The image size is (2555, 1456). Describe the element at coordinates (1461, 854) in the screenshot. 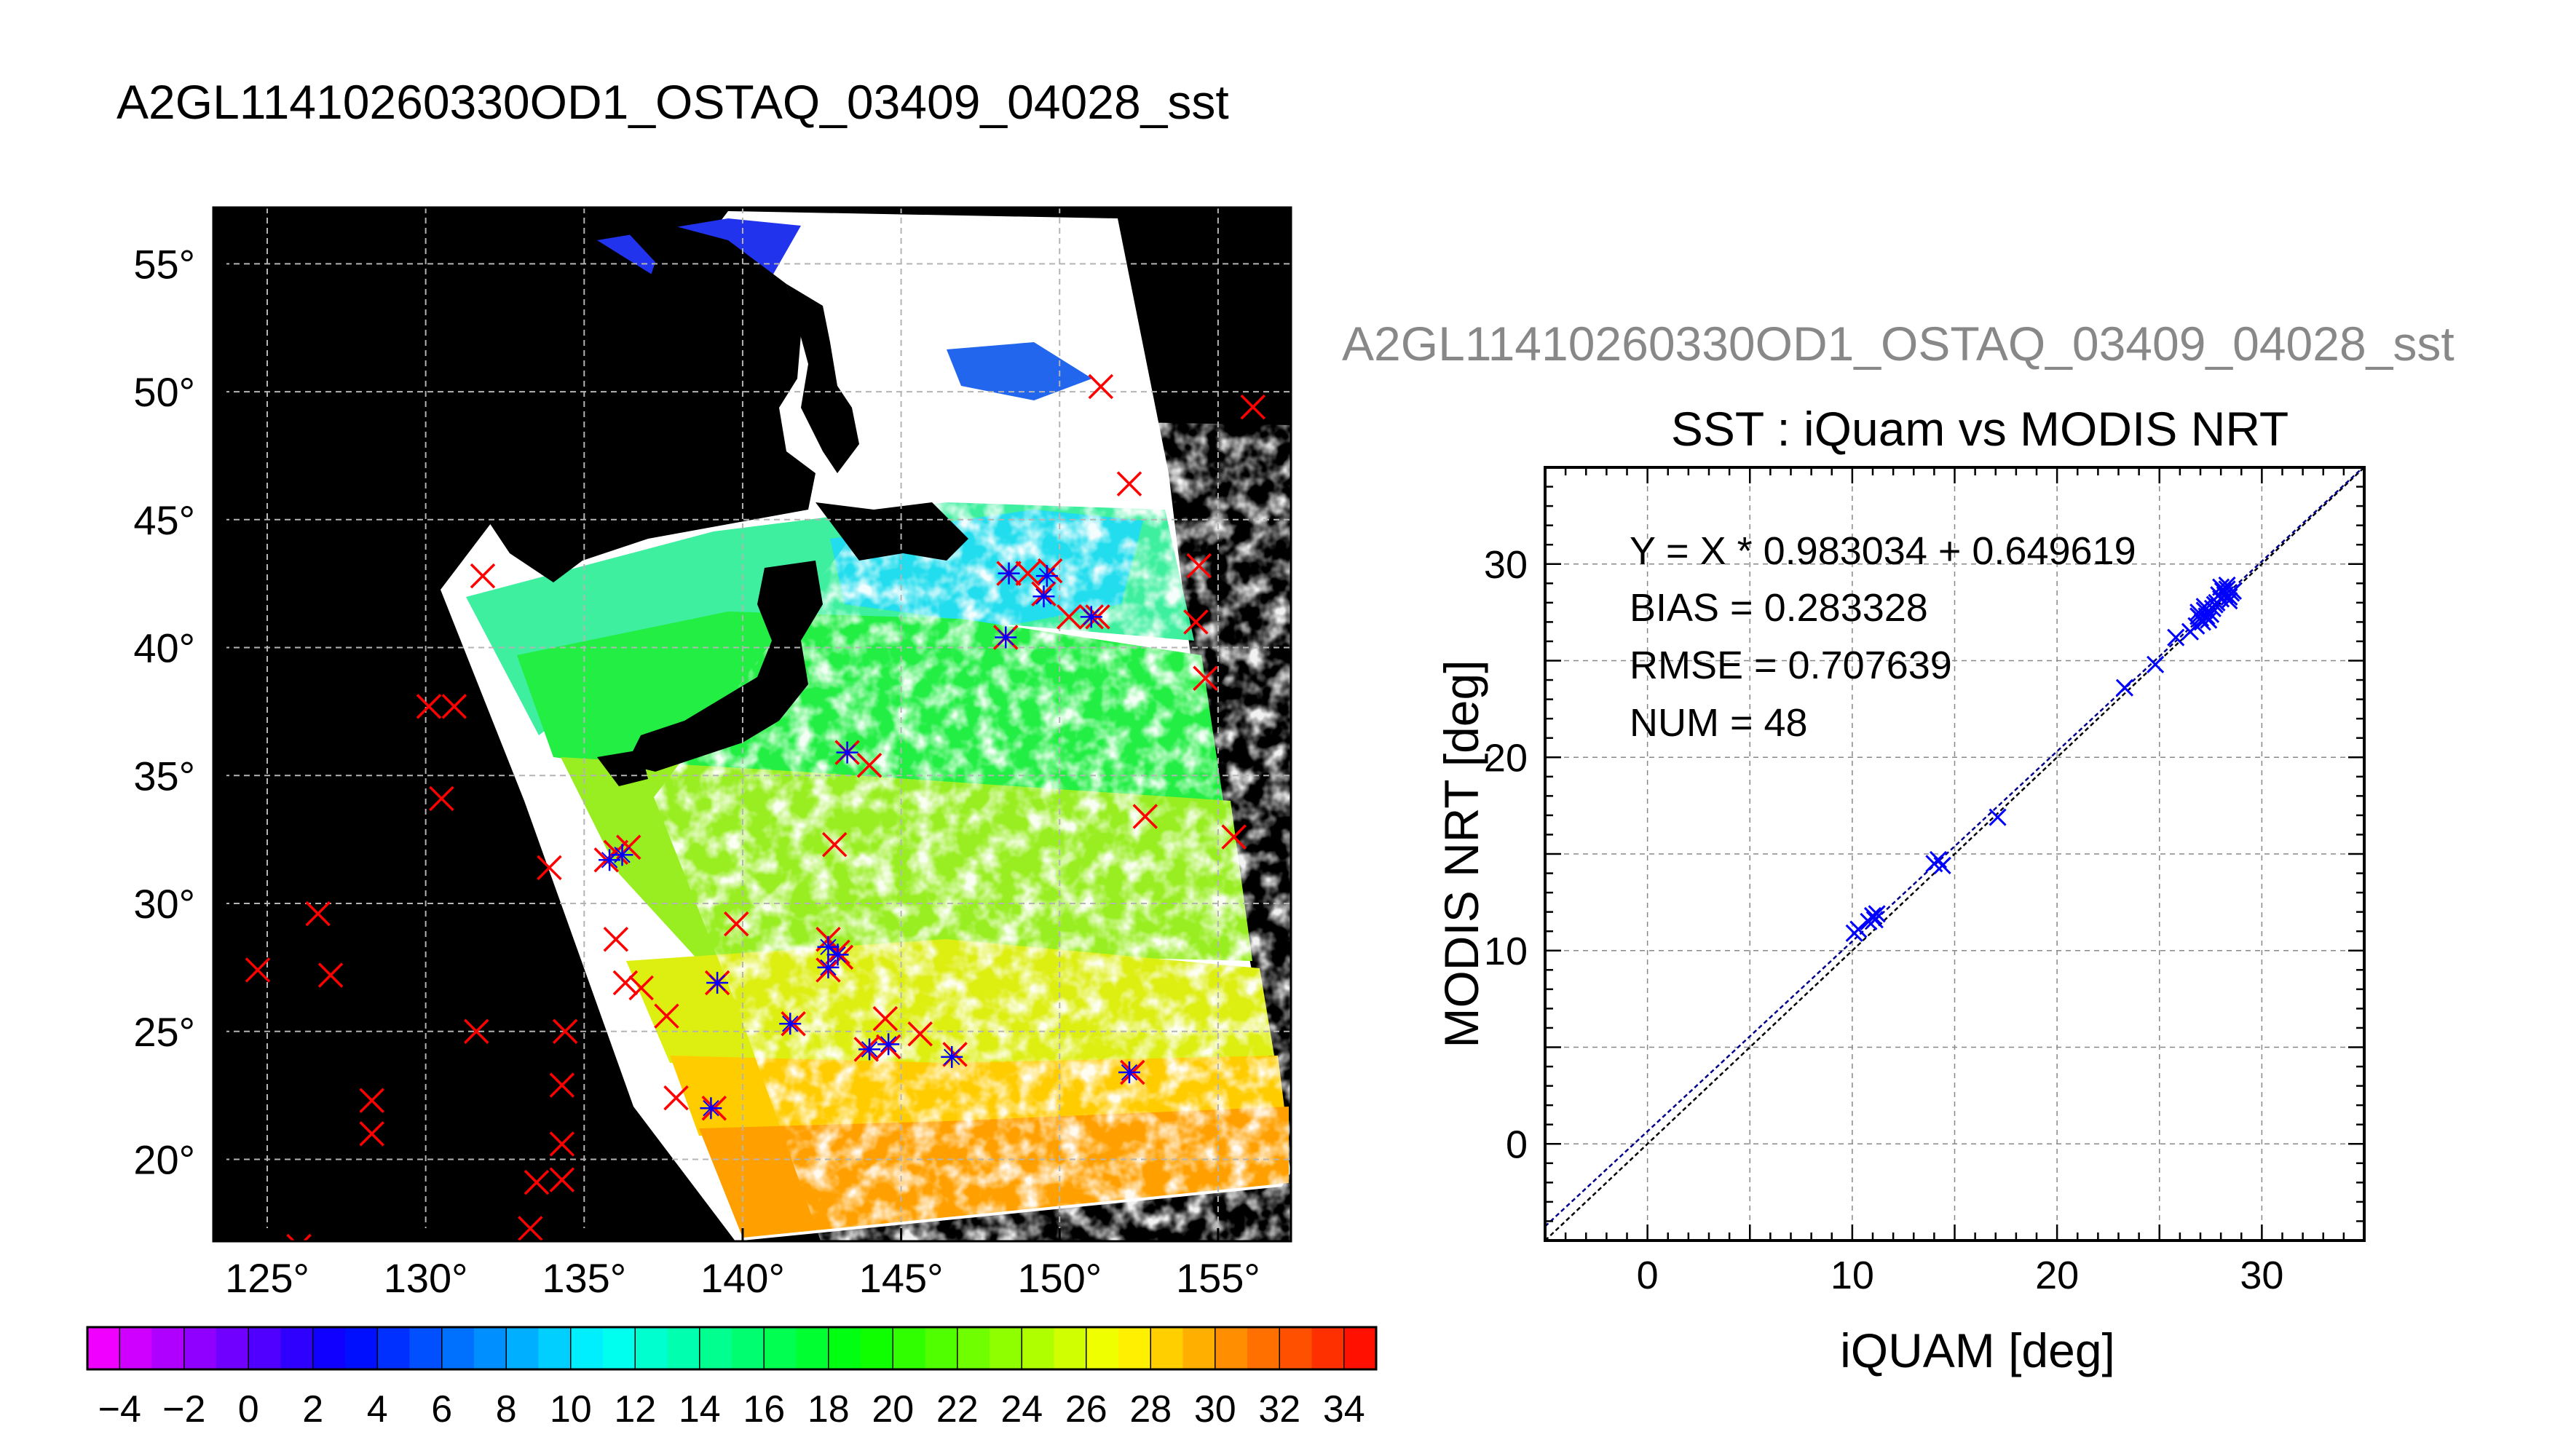

I see `y-axis-label: MODIS NRT [deg]` at that location.